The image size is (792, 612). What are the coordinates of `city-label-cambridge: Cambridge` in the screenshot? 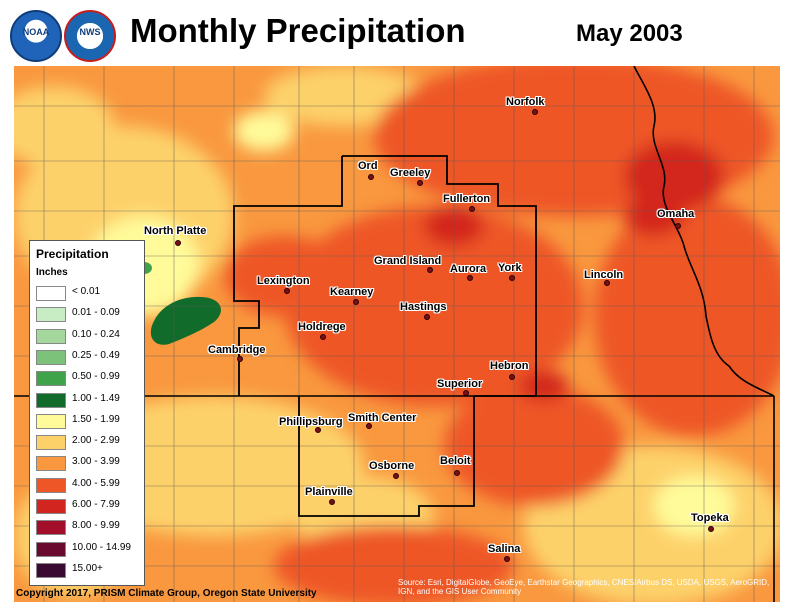 It's located at (237, 350).